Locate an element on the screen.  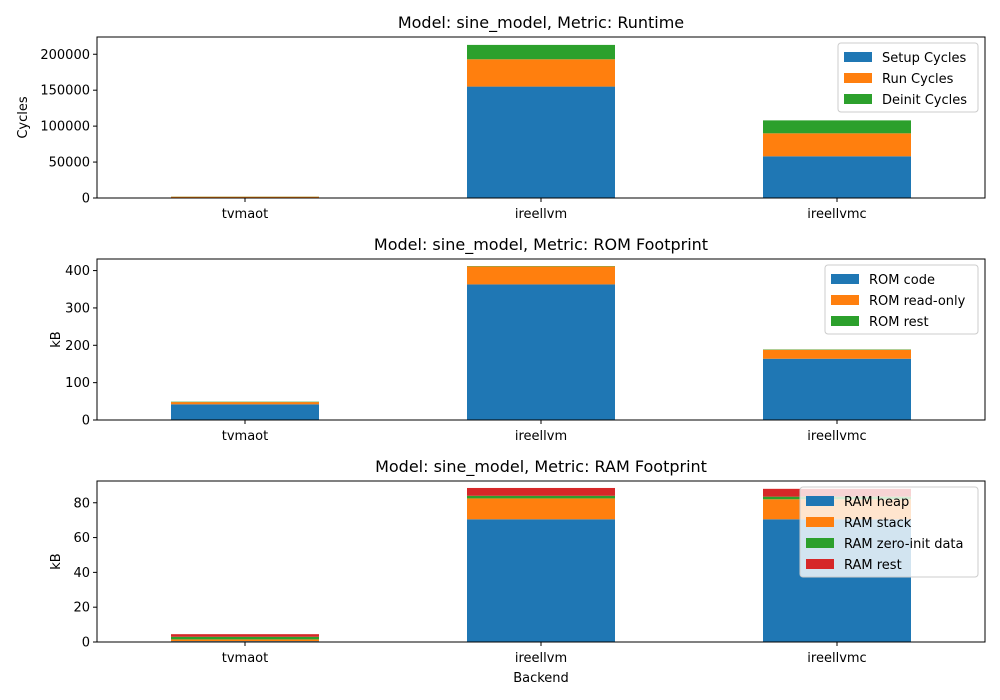
legend-label: Run Cycles is located at coordinates (918, 79).